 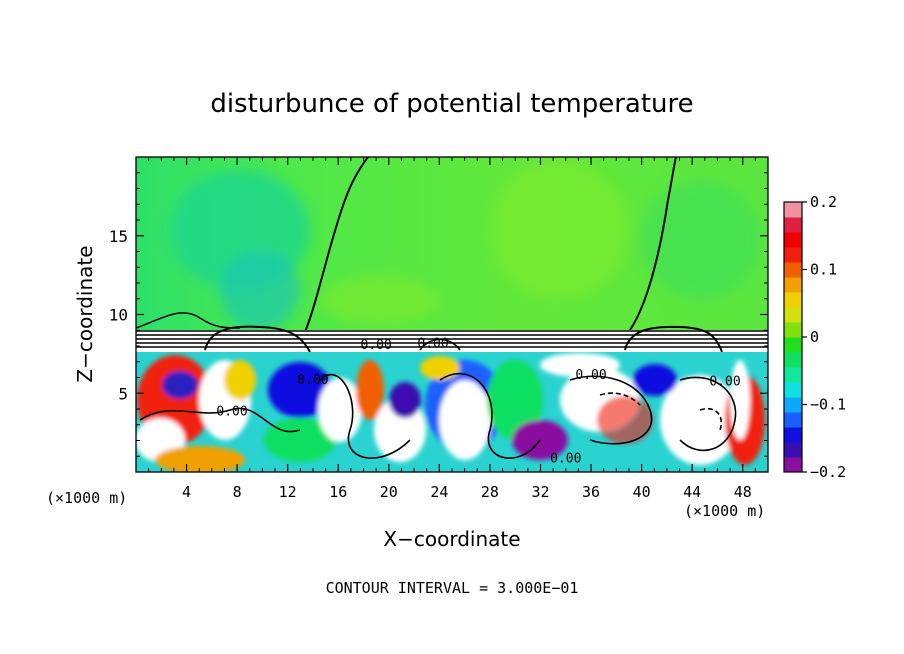 I want to click on x-tick-label: 40, so click(x=642, y=492).